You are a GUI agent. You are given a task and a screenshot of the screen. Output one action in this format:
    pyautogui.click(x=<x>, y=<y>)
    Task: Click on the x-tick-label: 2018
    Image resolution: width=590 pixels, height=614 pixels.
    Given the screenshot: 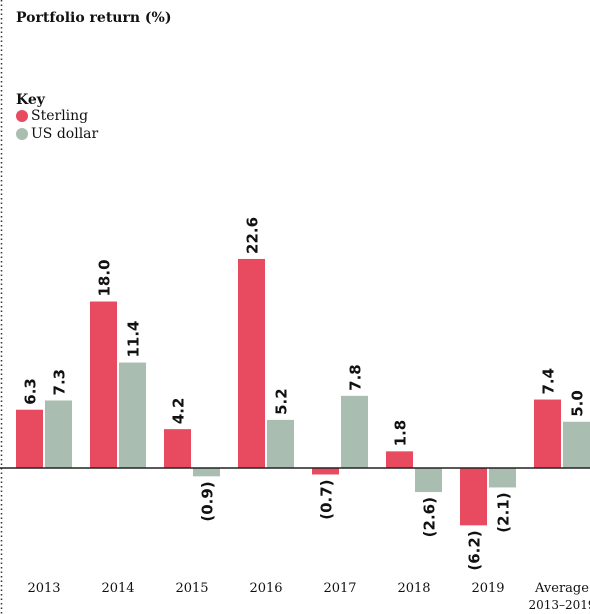 What is the action you would take?
    pyautogui.click(x=413, y=588)
    